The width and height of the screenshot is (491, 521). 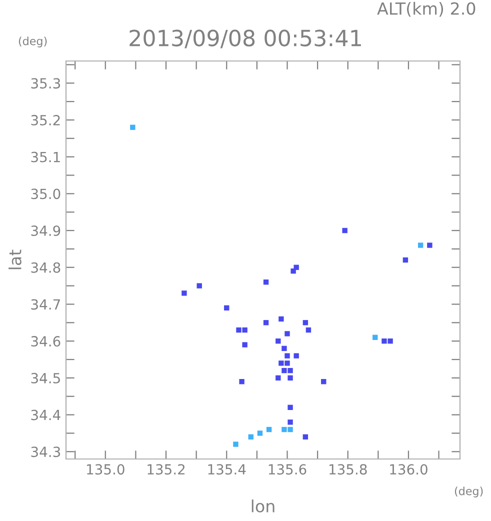 What do you see at coordinates (45, 341) in the screenshot?
I see `y-tick-label: 34.6` at bounding box center [45, 341].